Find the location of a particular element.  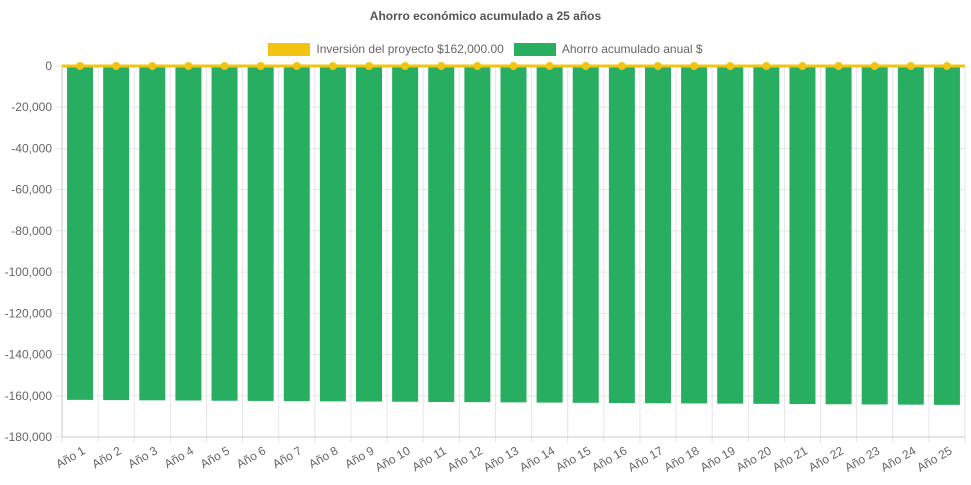

x-tick-label: Año 13 is located at coordinates (501, 458).